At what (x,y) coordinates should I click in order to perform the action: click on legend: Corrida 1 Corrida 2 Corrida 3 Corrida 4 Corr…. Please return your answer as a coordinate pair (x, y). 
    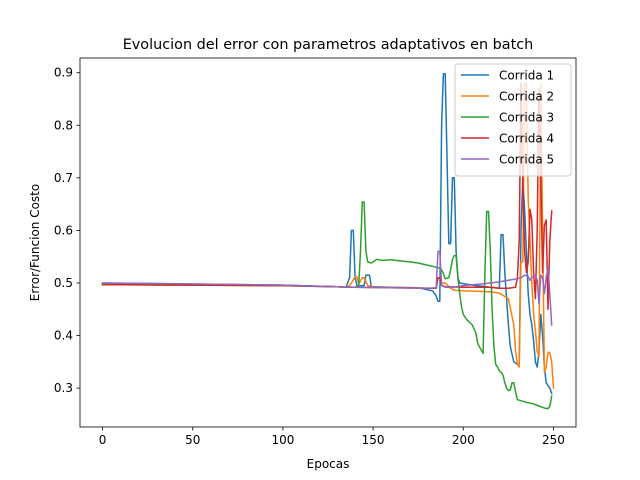
    Looking at the image, I should click on (513, 120).